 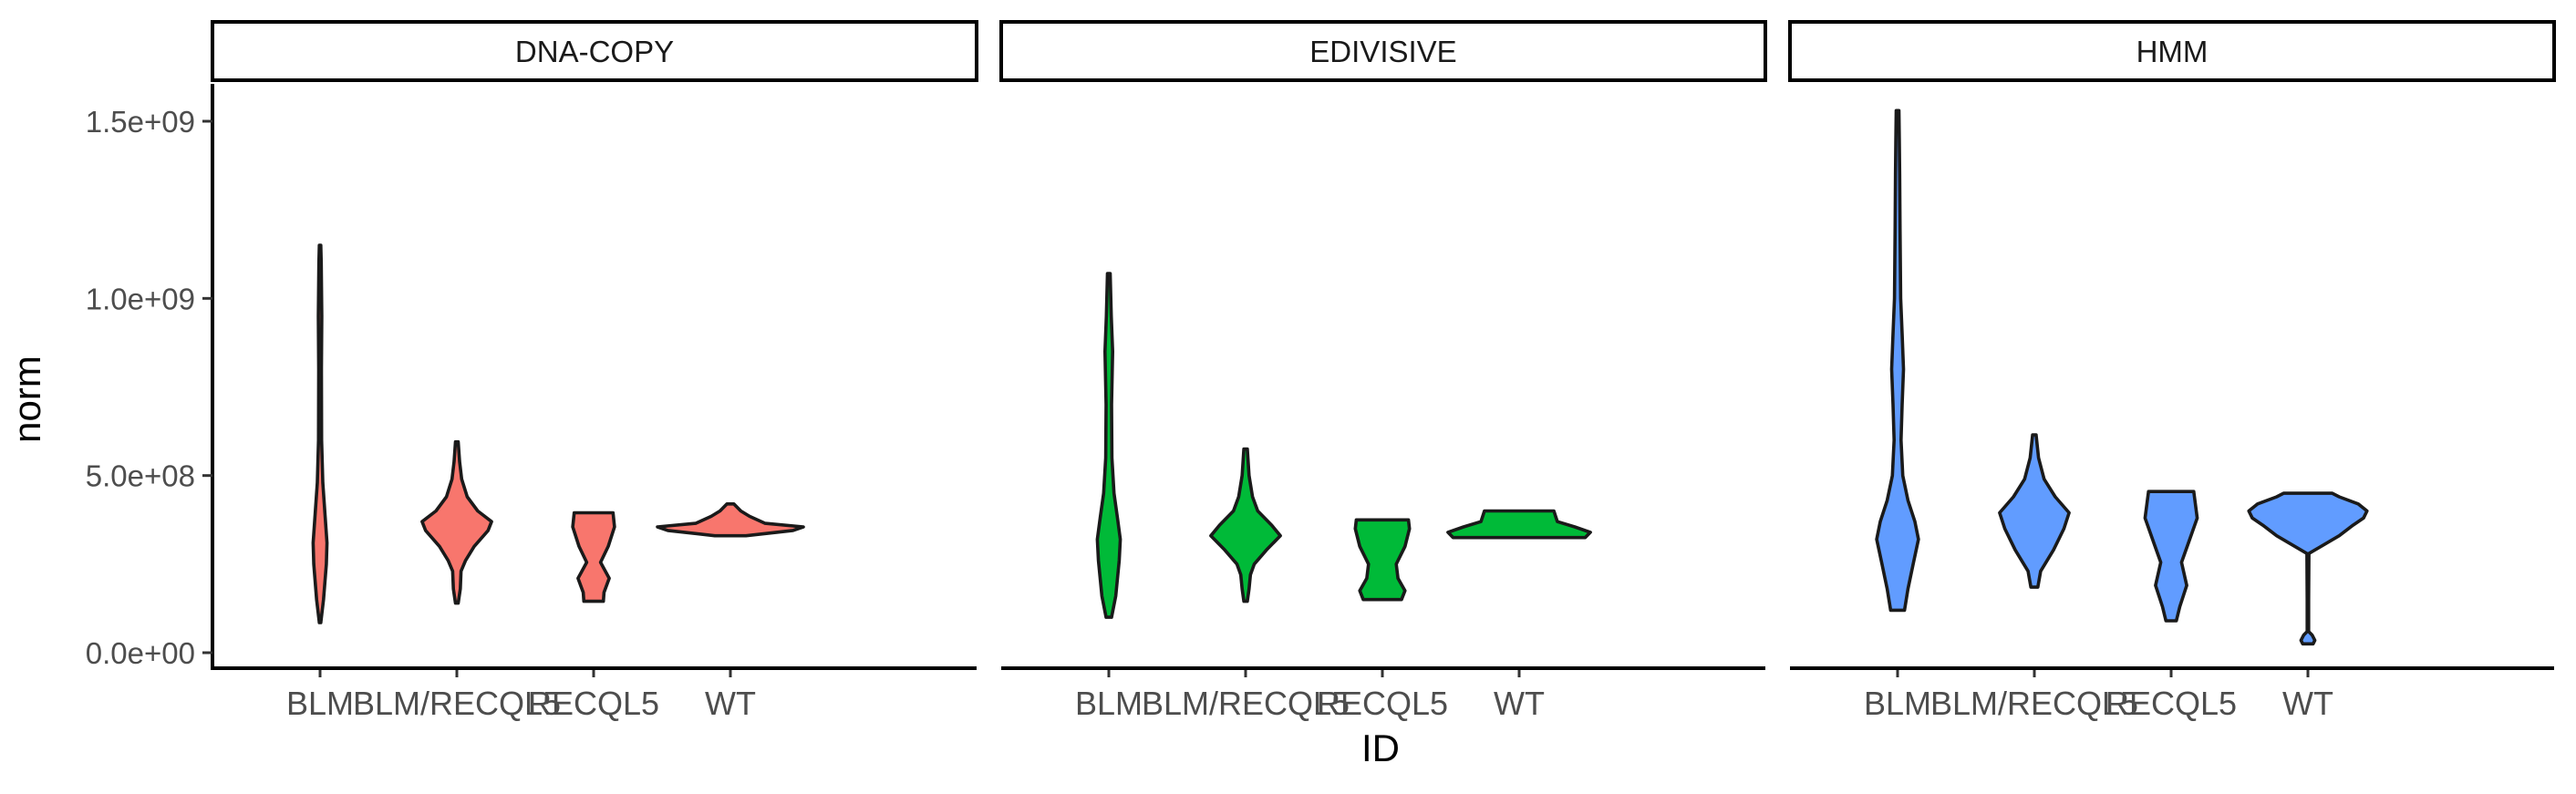 What do you see at coordinates (730, 520) in the screenshot?
I see `violin-dna-copy-wt` at bounding box center [730, 520].